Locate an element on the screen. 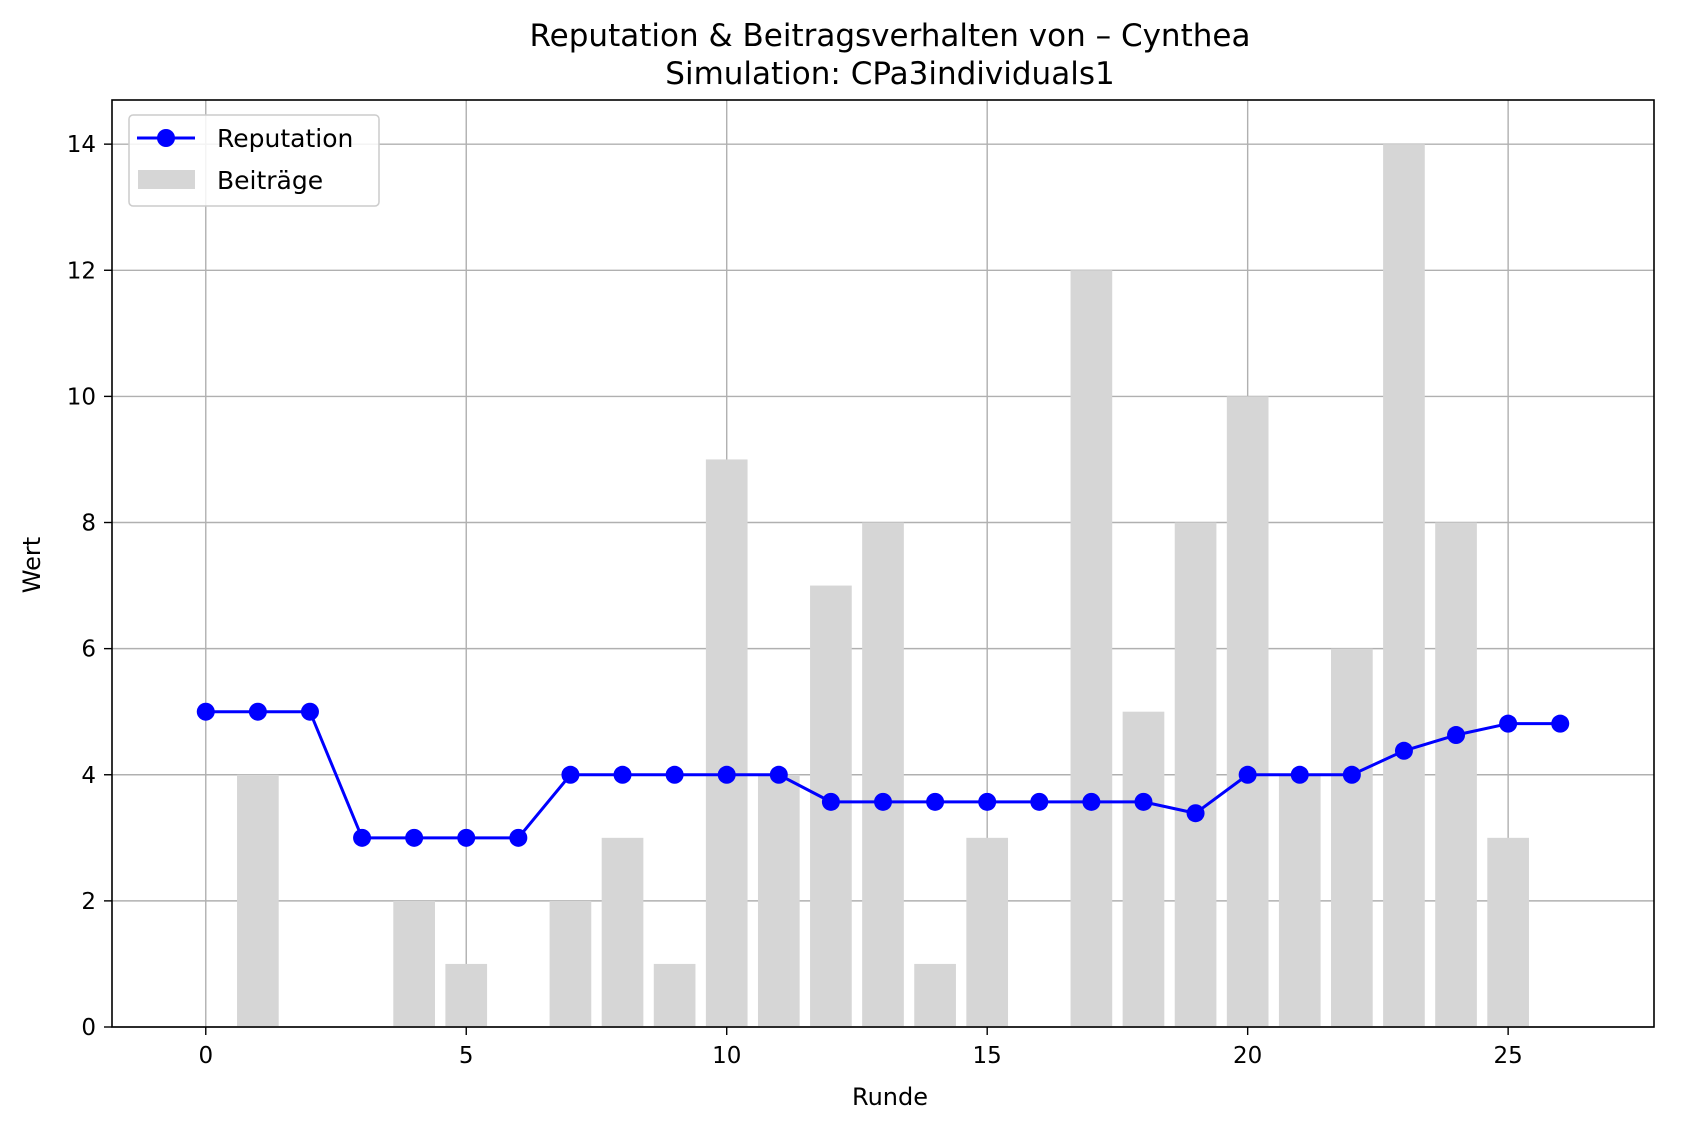  y-tick-label: 2 is located at coordinates (88, 902).